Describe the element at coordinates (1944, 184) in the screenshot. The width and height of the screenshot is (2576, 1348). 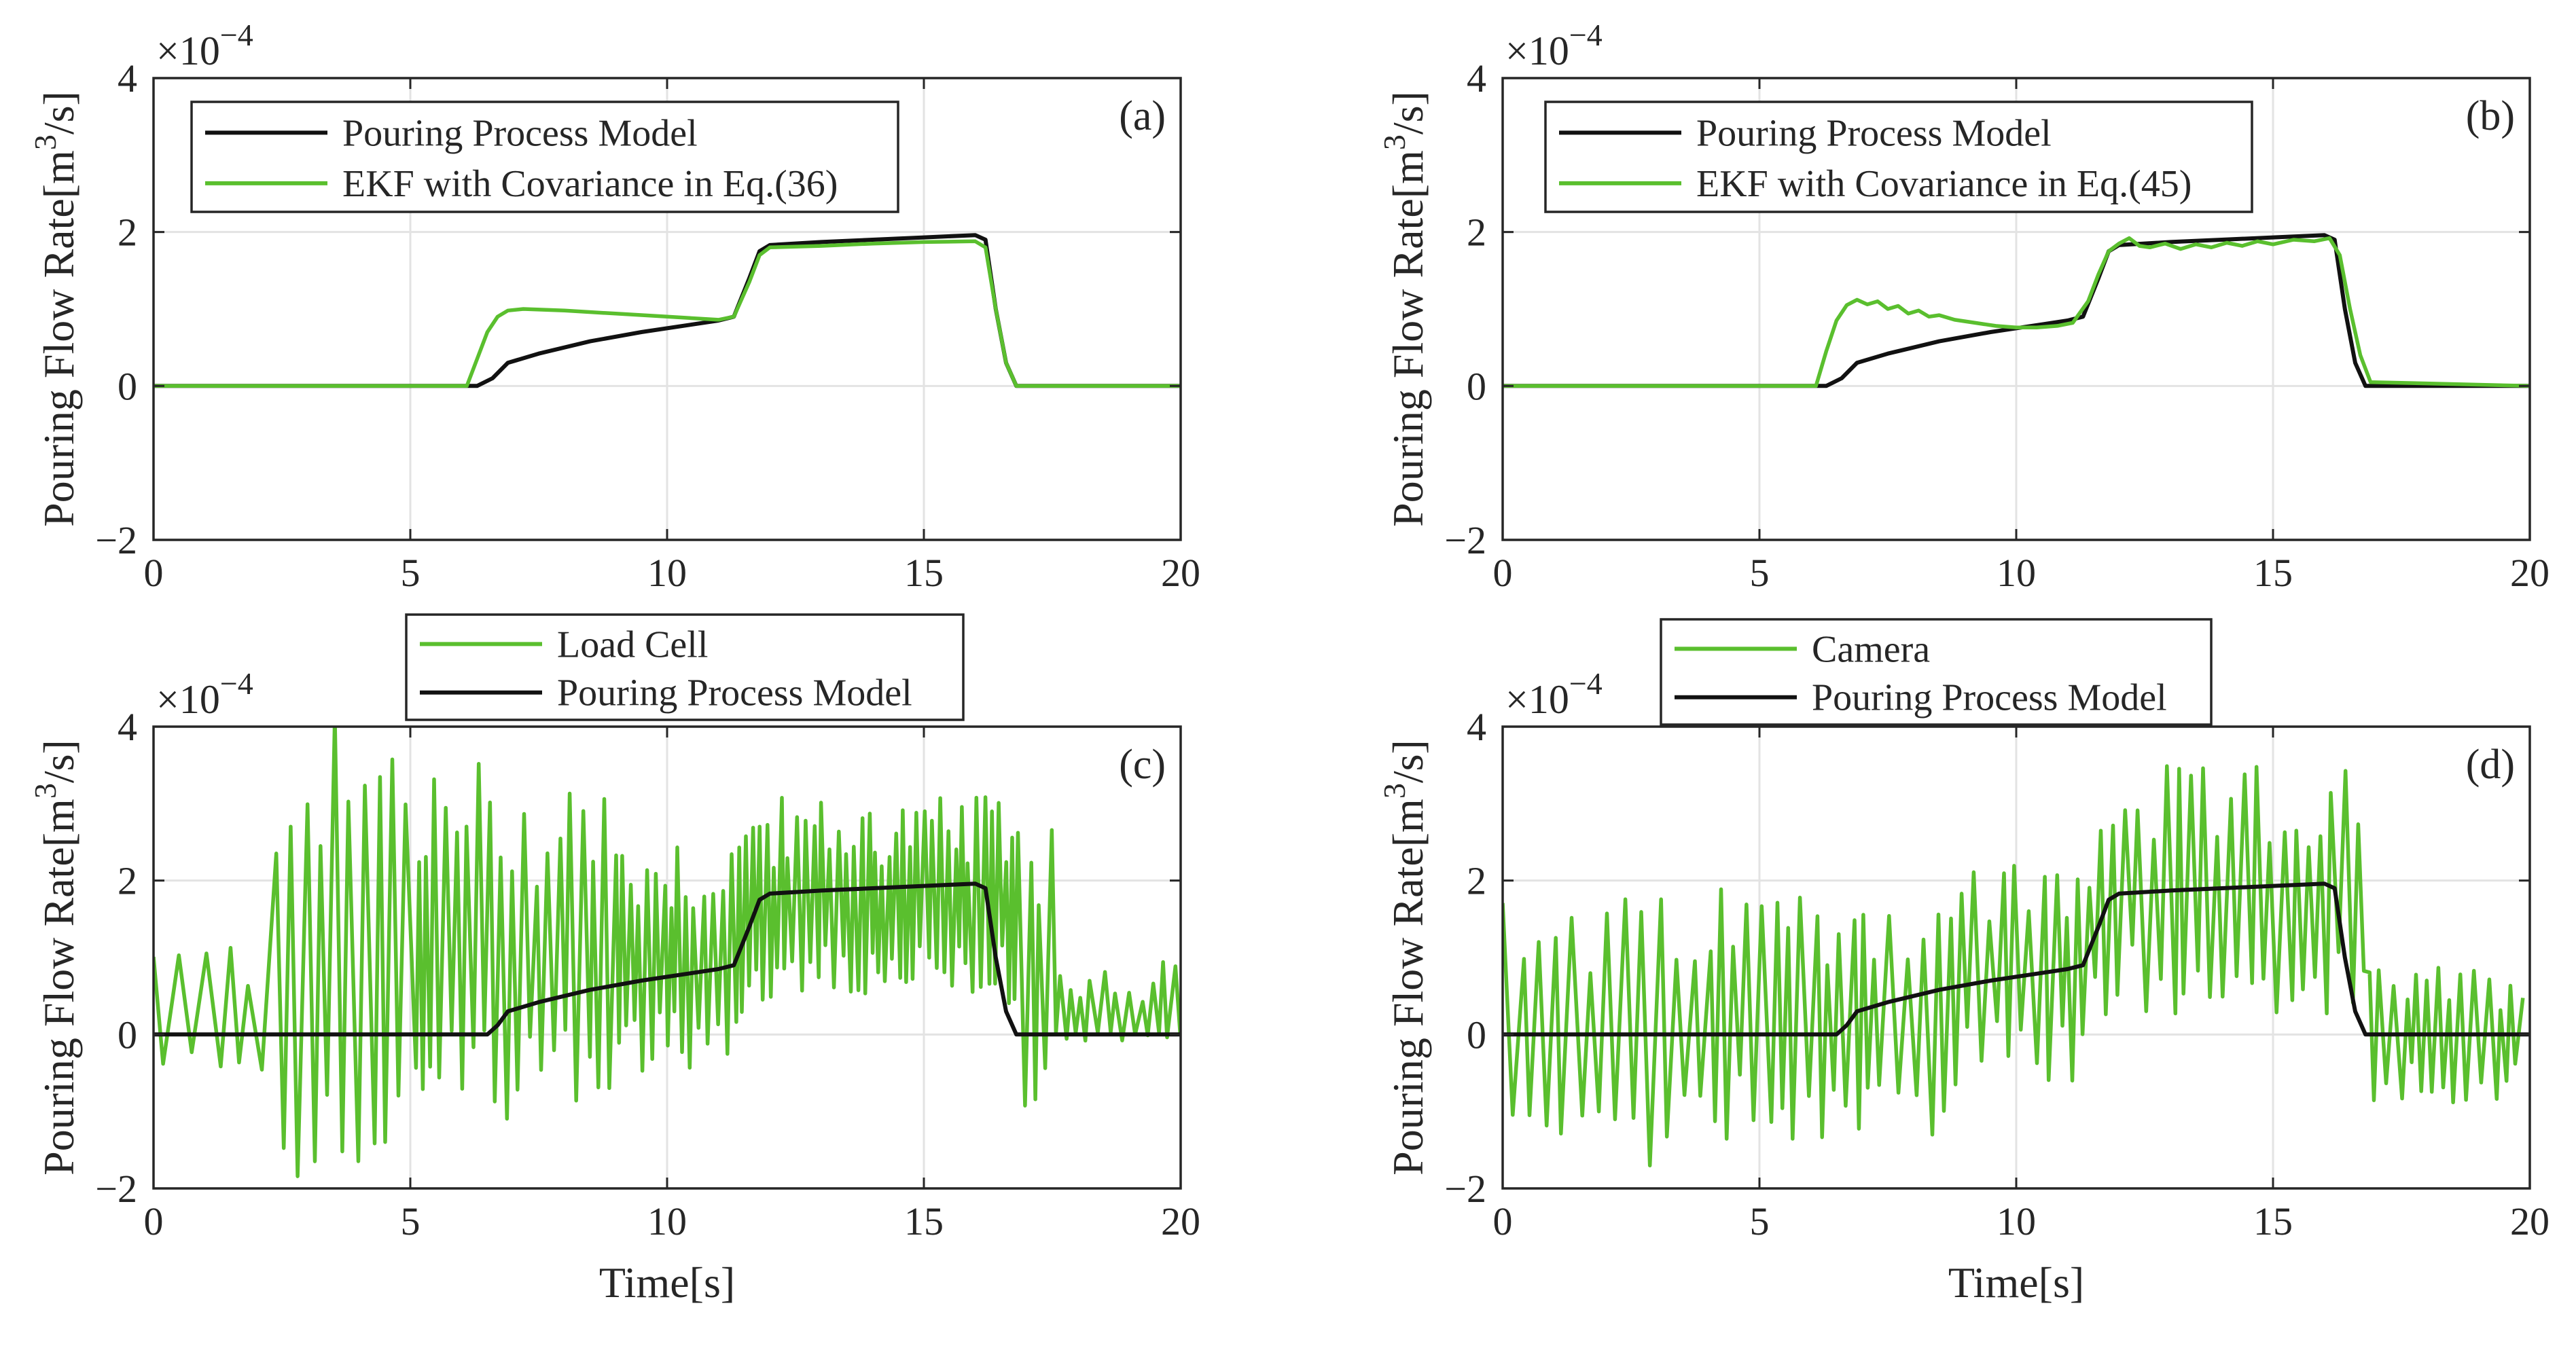
I see `legend-entry: EKF with Covariance in Eq.(45)` at that location.